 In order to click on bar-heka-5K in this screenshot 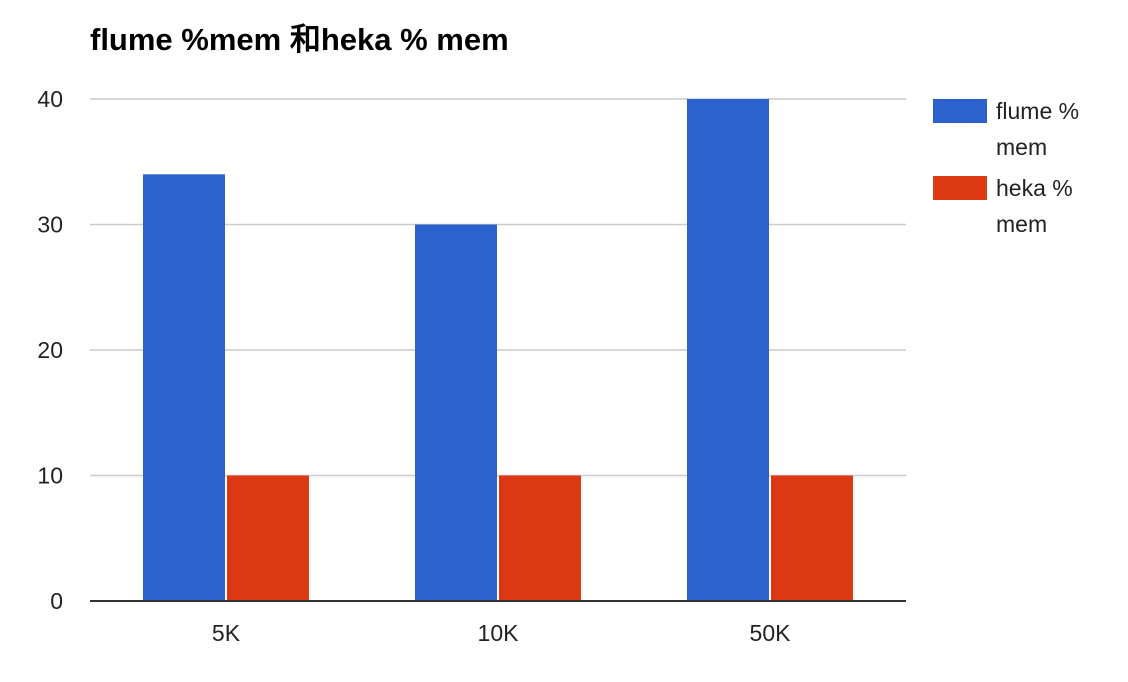, I will do `click(268, 538)`.